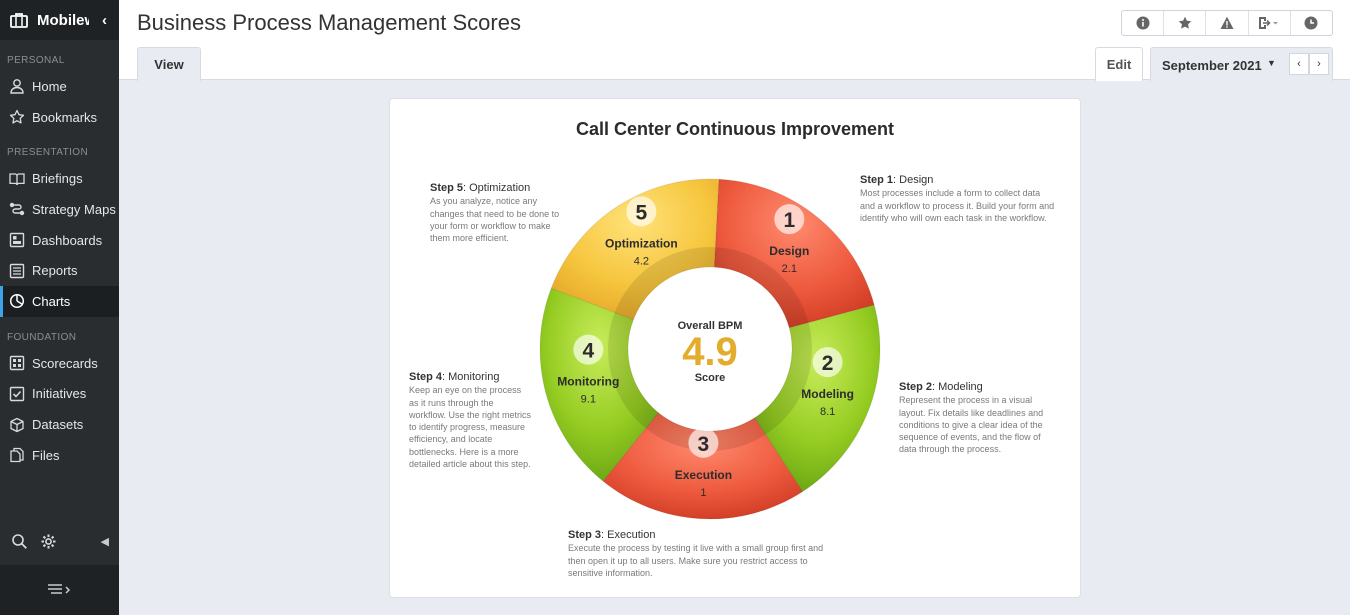  Describe the element at coordinates (497, 188) in the screenshot. I see `step-title: : Optimization` at that location.